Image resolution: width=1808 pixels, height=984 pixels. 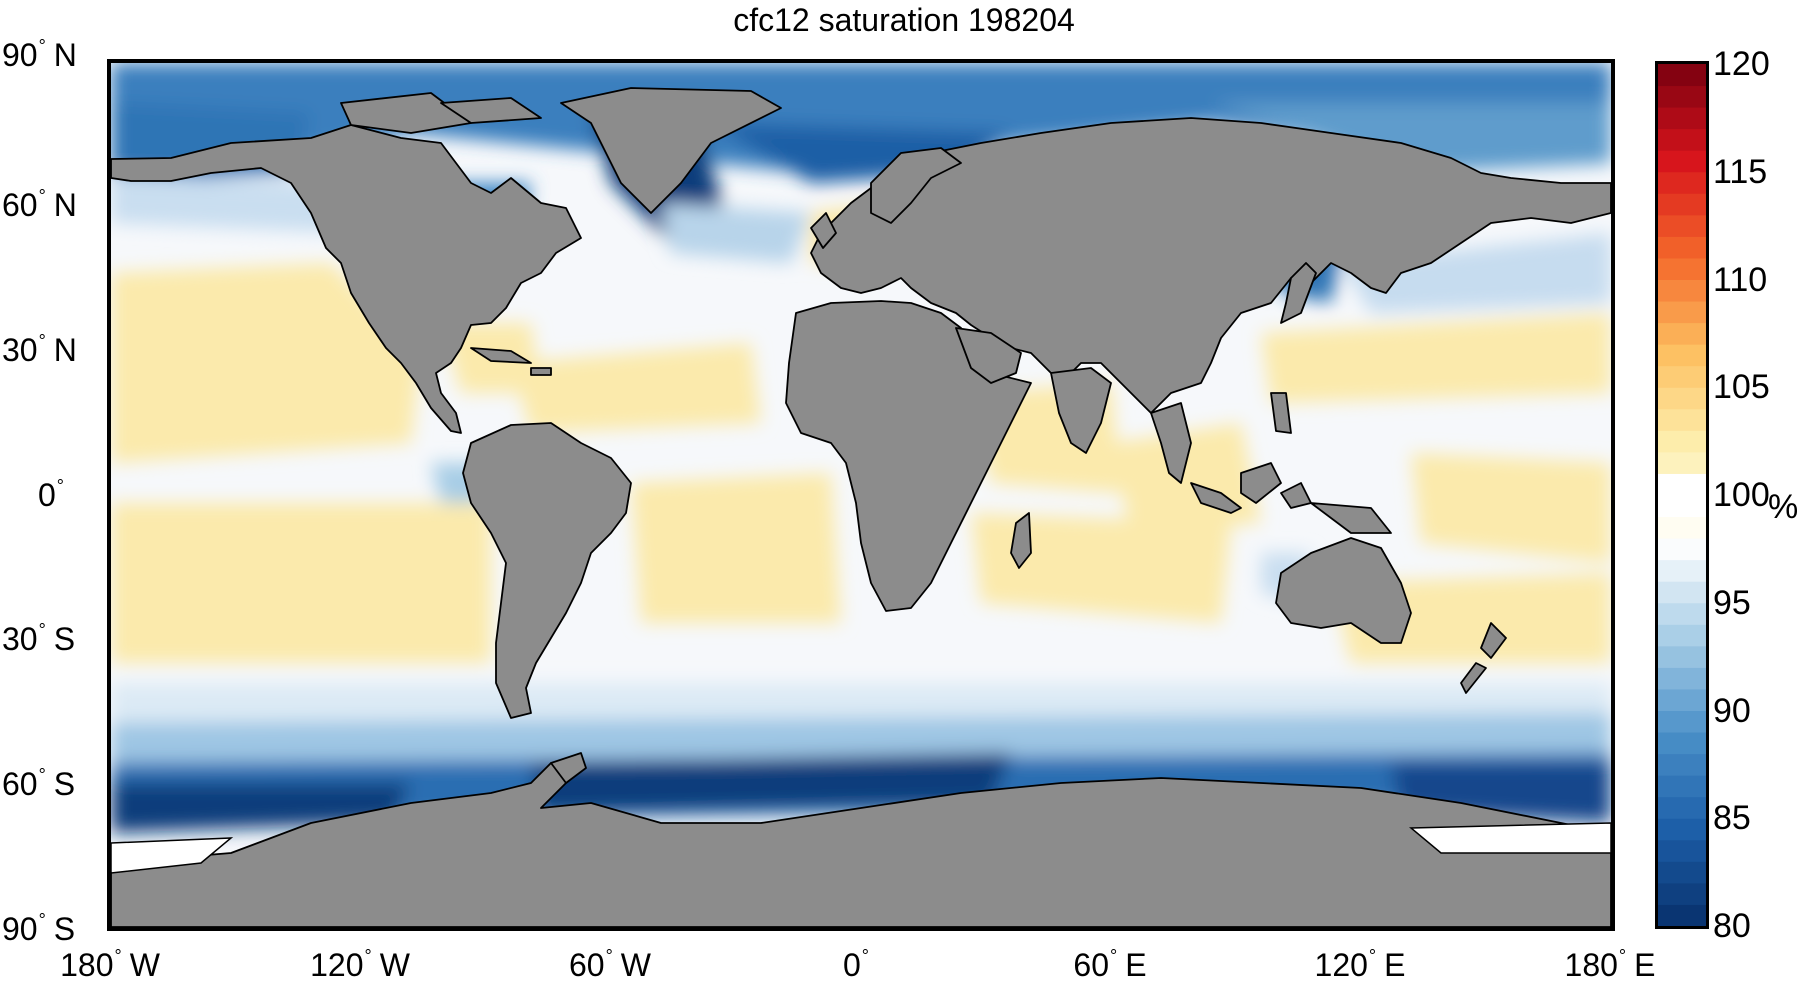 What do you see at coordinates (1741, 495) in the screenshot?
I see `colorbar-tick-label: 100` at bounding box center [1741, 495].